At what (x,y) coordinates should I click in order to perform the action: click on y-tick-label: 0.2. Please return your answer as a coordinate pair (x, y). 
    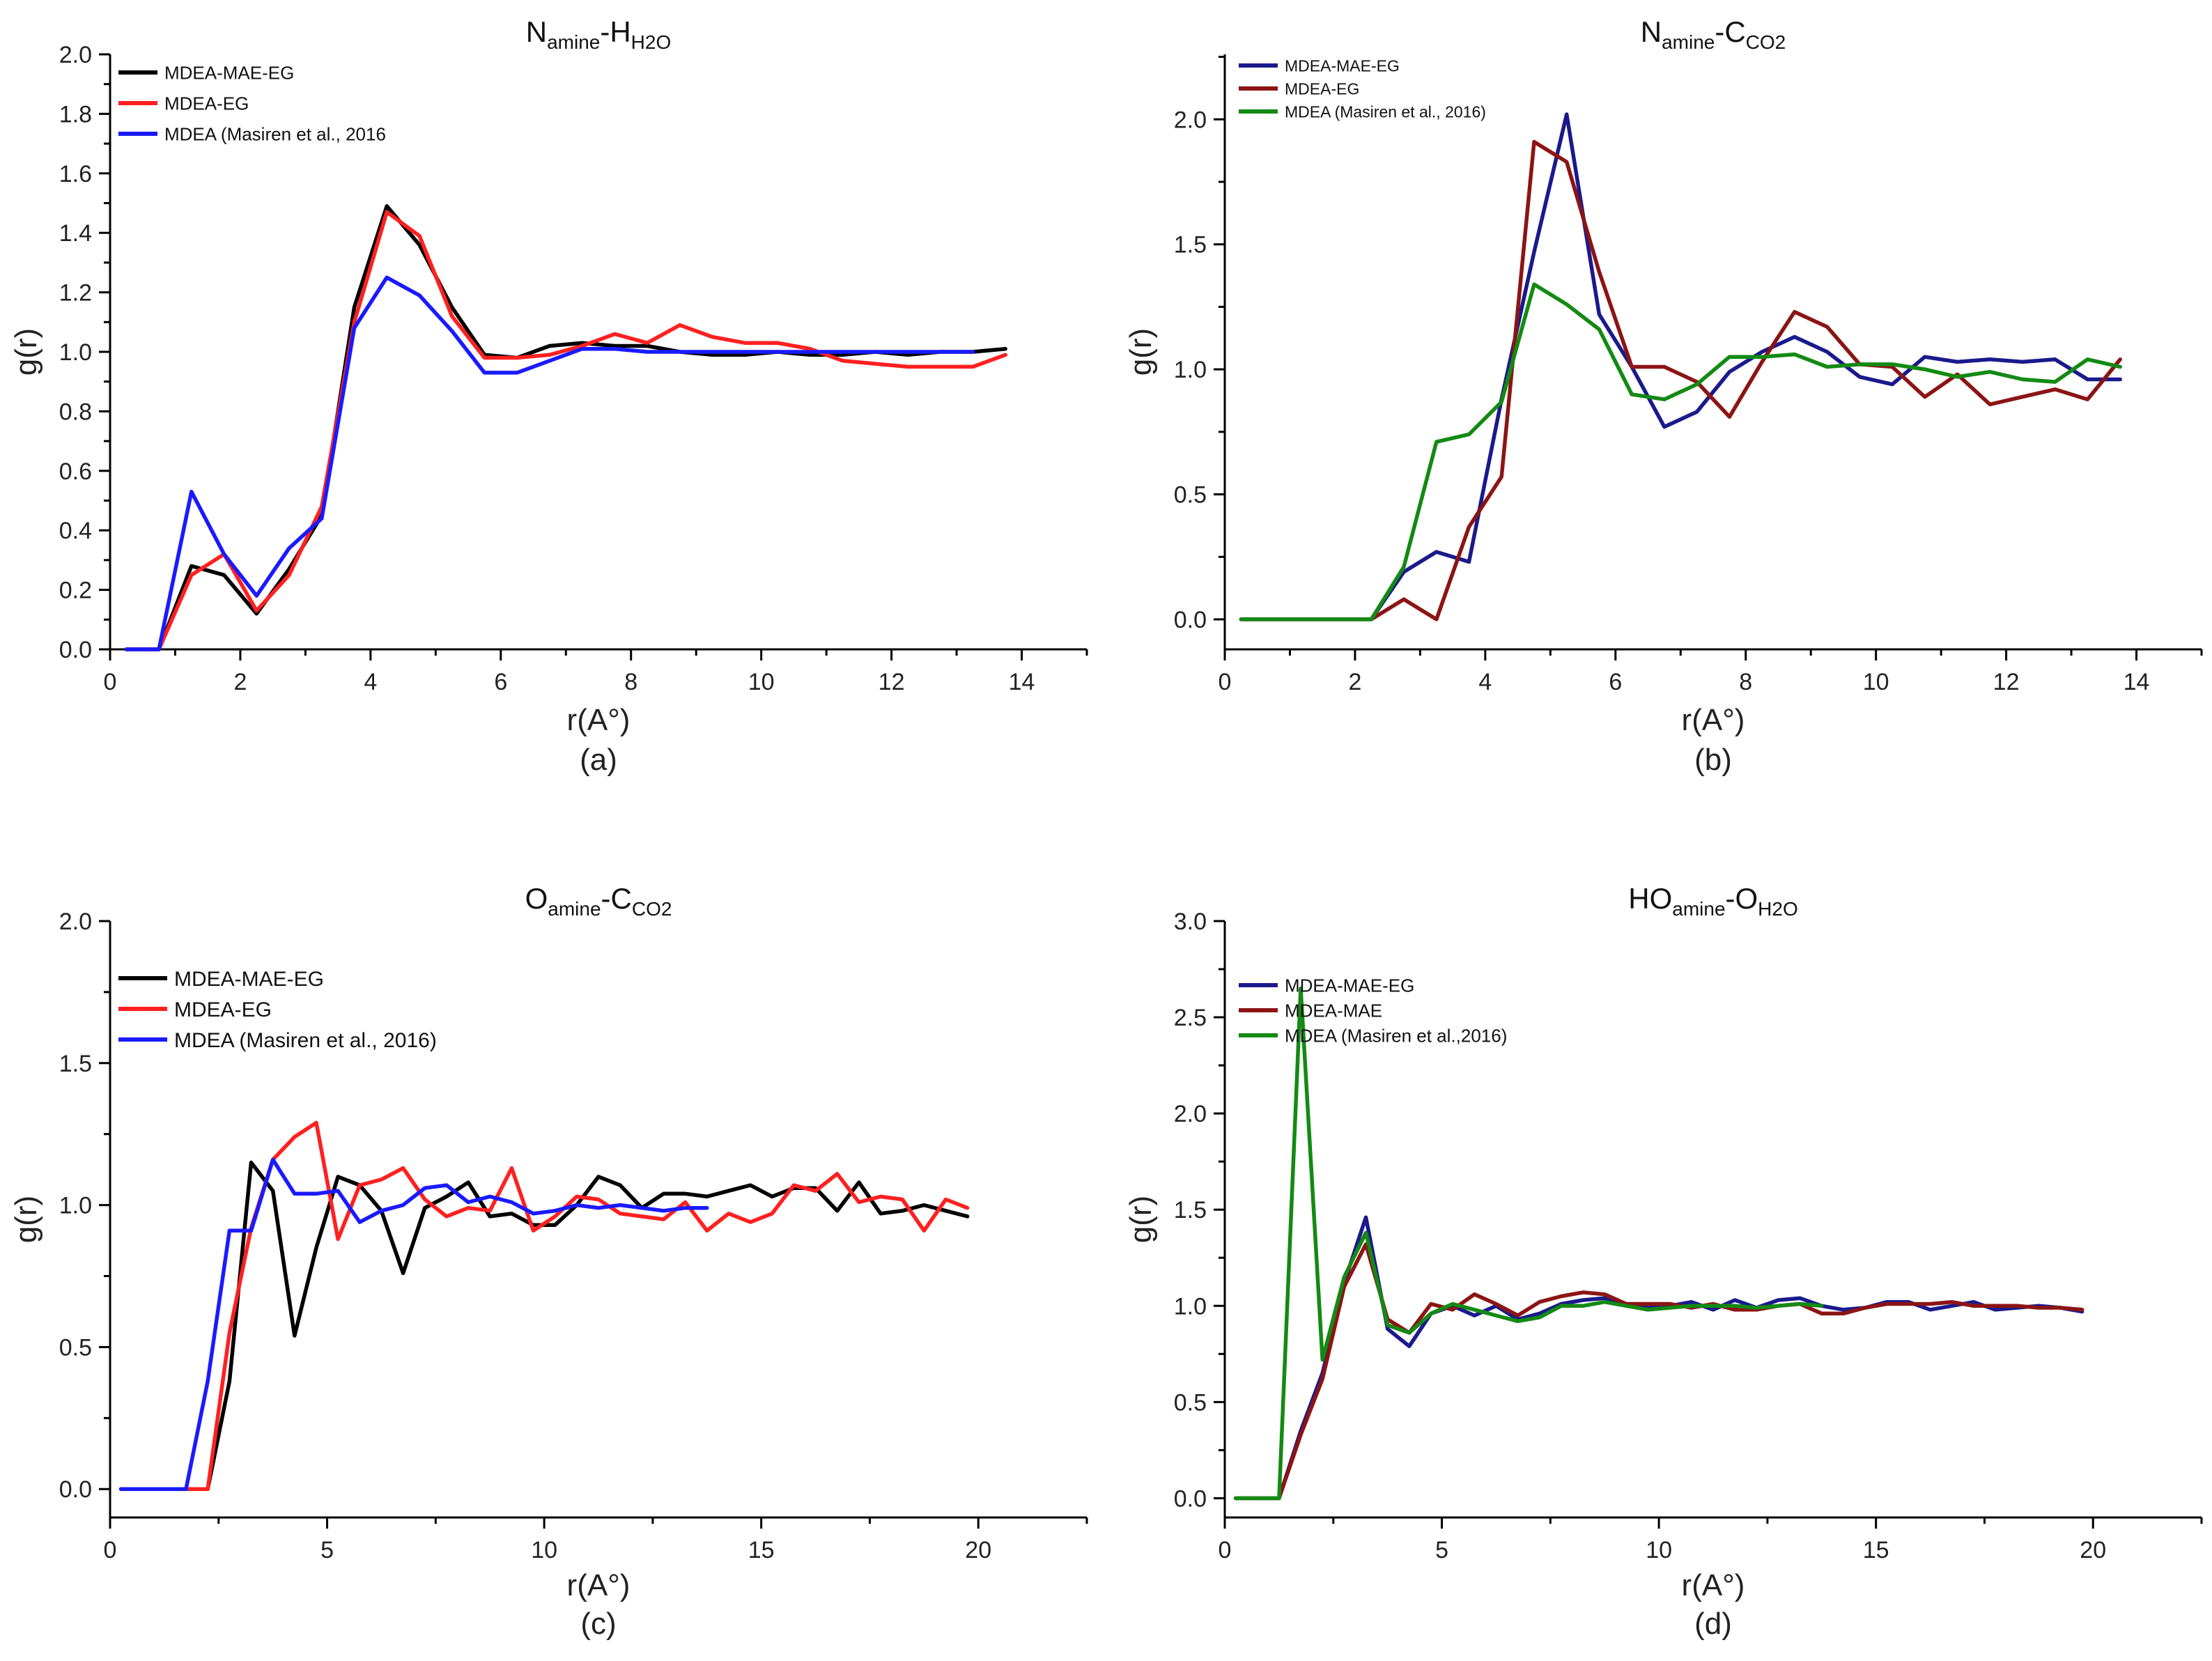
    Looking at the image, I should click on (75, 591).